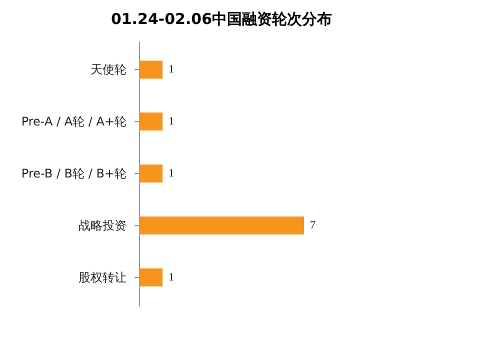  I want to click on data-label: 7, so click(313, 225).